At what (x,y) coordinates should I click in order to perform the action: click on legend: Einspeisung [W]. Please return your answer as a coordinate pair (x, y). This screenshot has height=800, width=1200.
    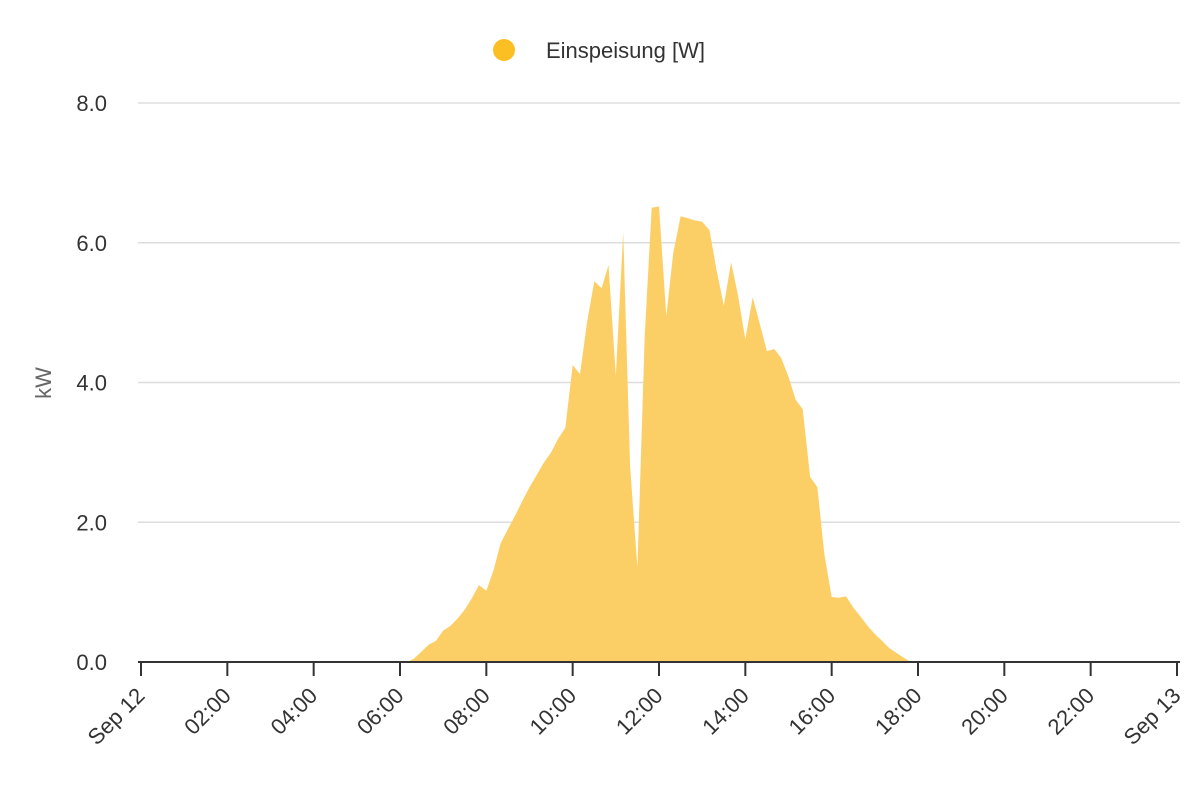
    Looking at the image, I should click on (599, 50).